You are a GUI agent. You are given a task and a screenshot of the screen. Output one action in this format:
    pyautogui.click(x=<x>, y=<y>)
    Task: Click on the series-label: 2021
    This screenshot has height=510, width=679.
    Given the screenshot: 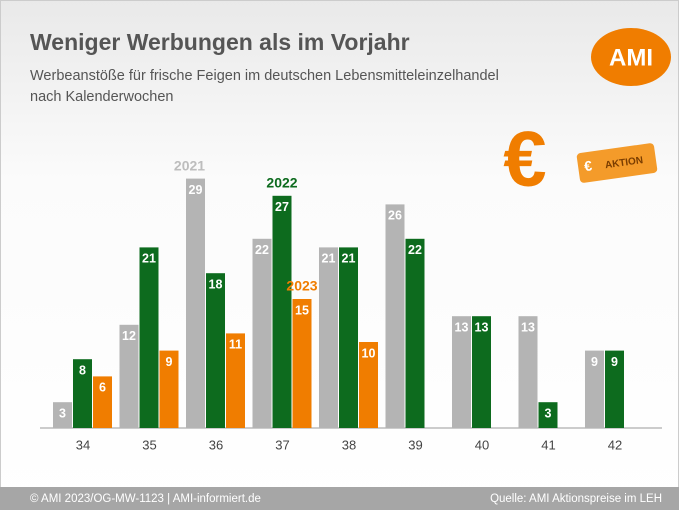 What is the action you would take?
    pyautogui.click(x=189, y=165)
    